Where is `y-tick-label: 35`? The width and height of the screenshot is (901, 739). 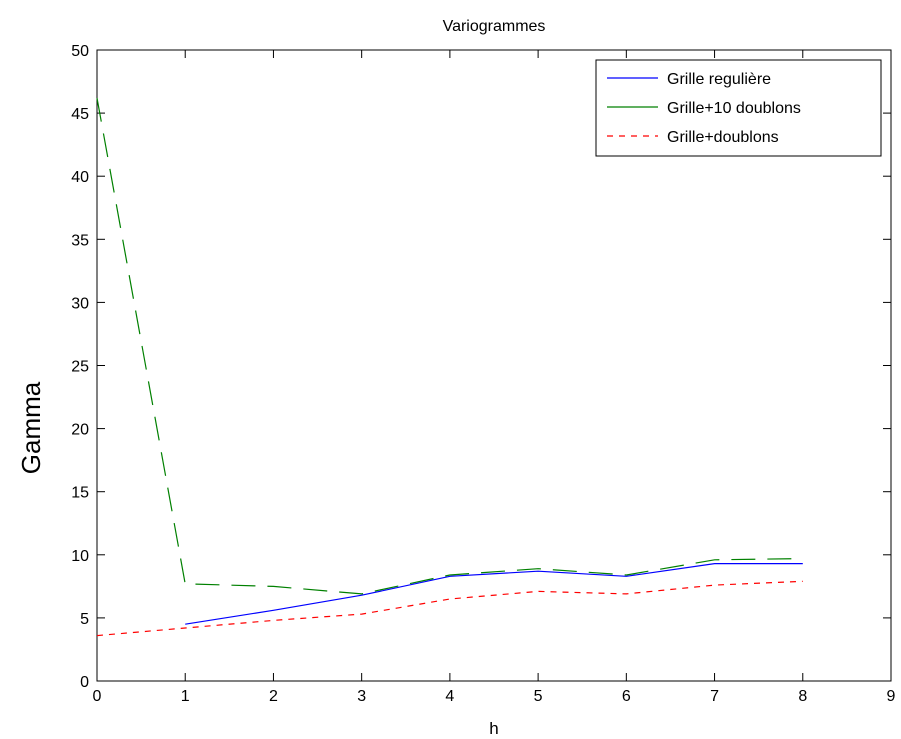 y-tick-label: 35 is located at coordinates (80, 240).